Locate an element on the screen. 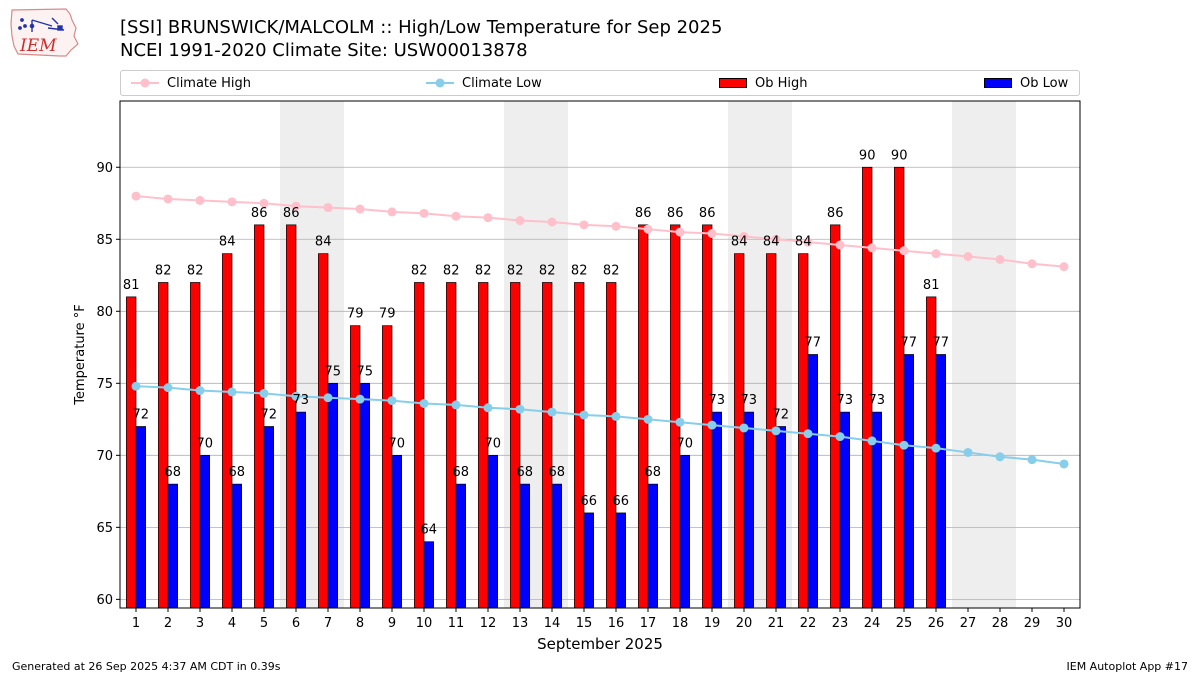 The height and width of the screenshot is (675, 1200). legend-item-climate-high: Climate High is located at coordinates (191, 83).